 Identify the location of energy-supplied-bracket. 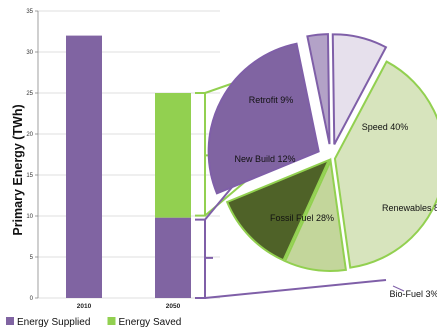
(204, 258).